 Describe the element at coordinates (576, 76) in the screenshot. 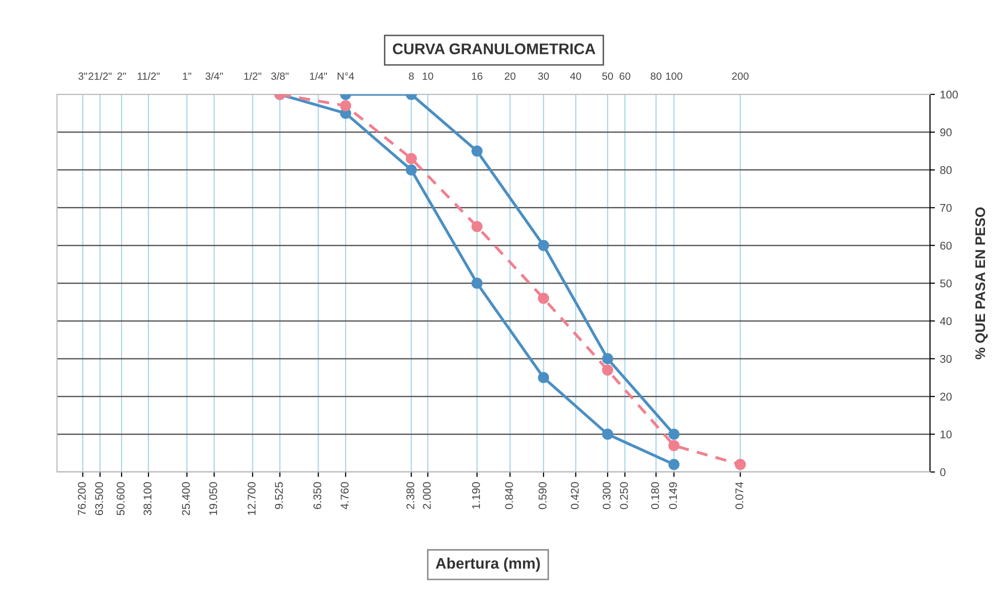

I see `text: 40` at that location.